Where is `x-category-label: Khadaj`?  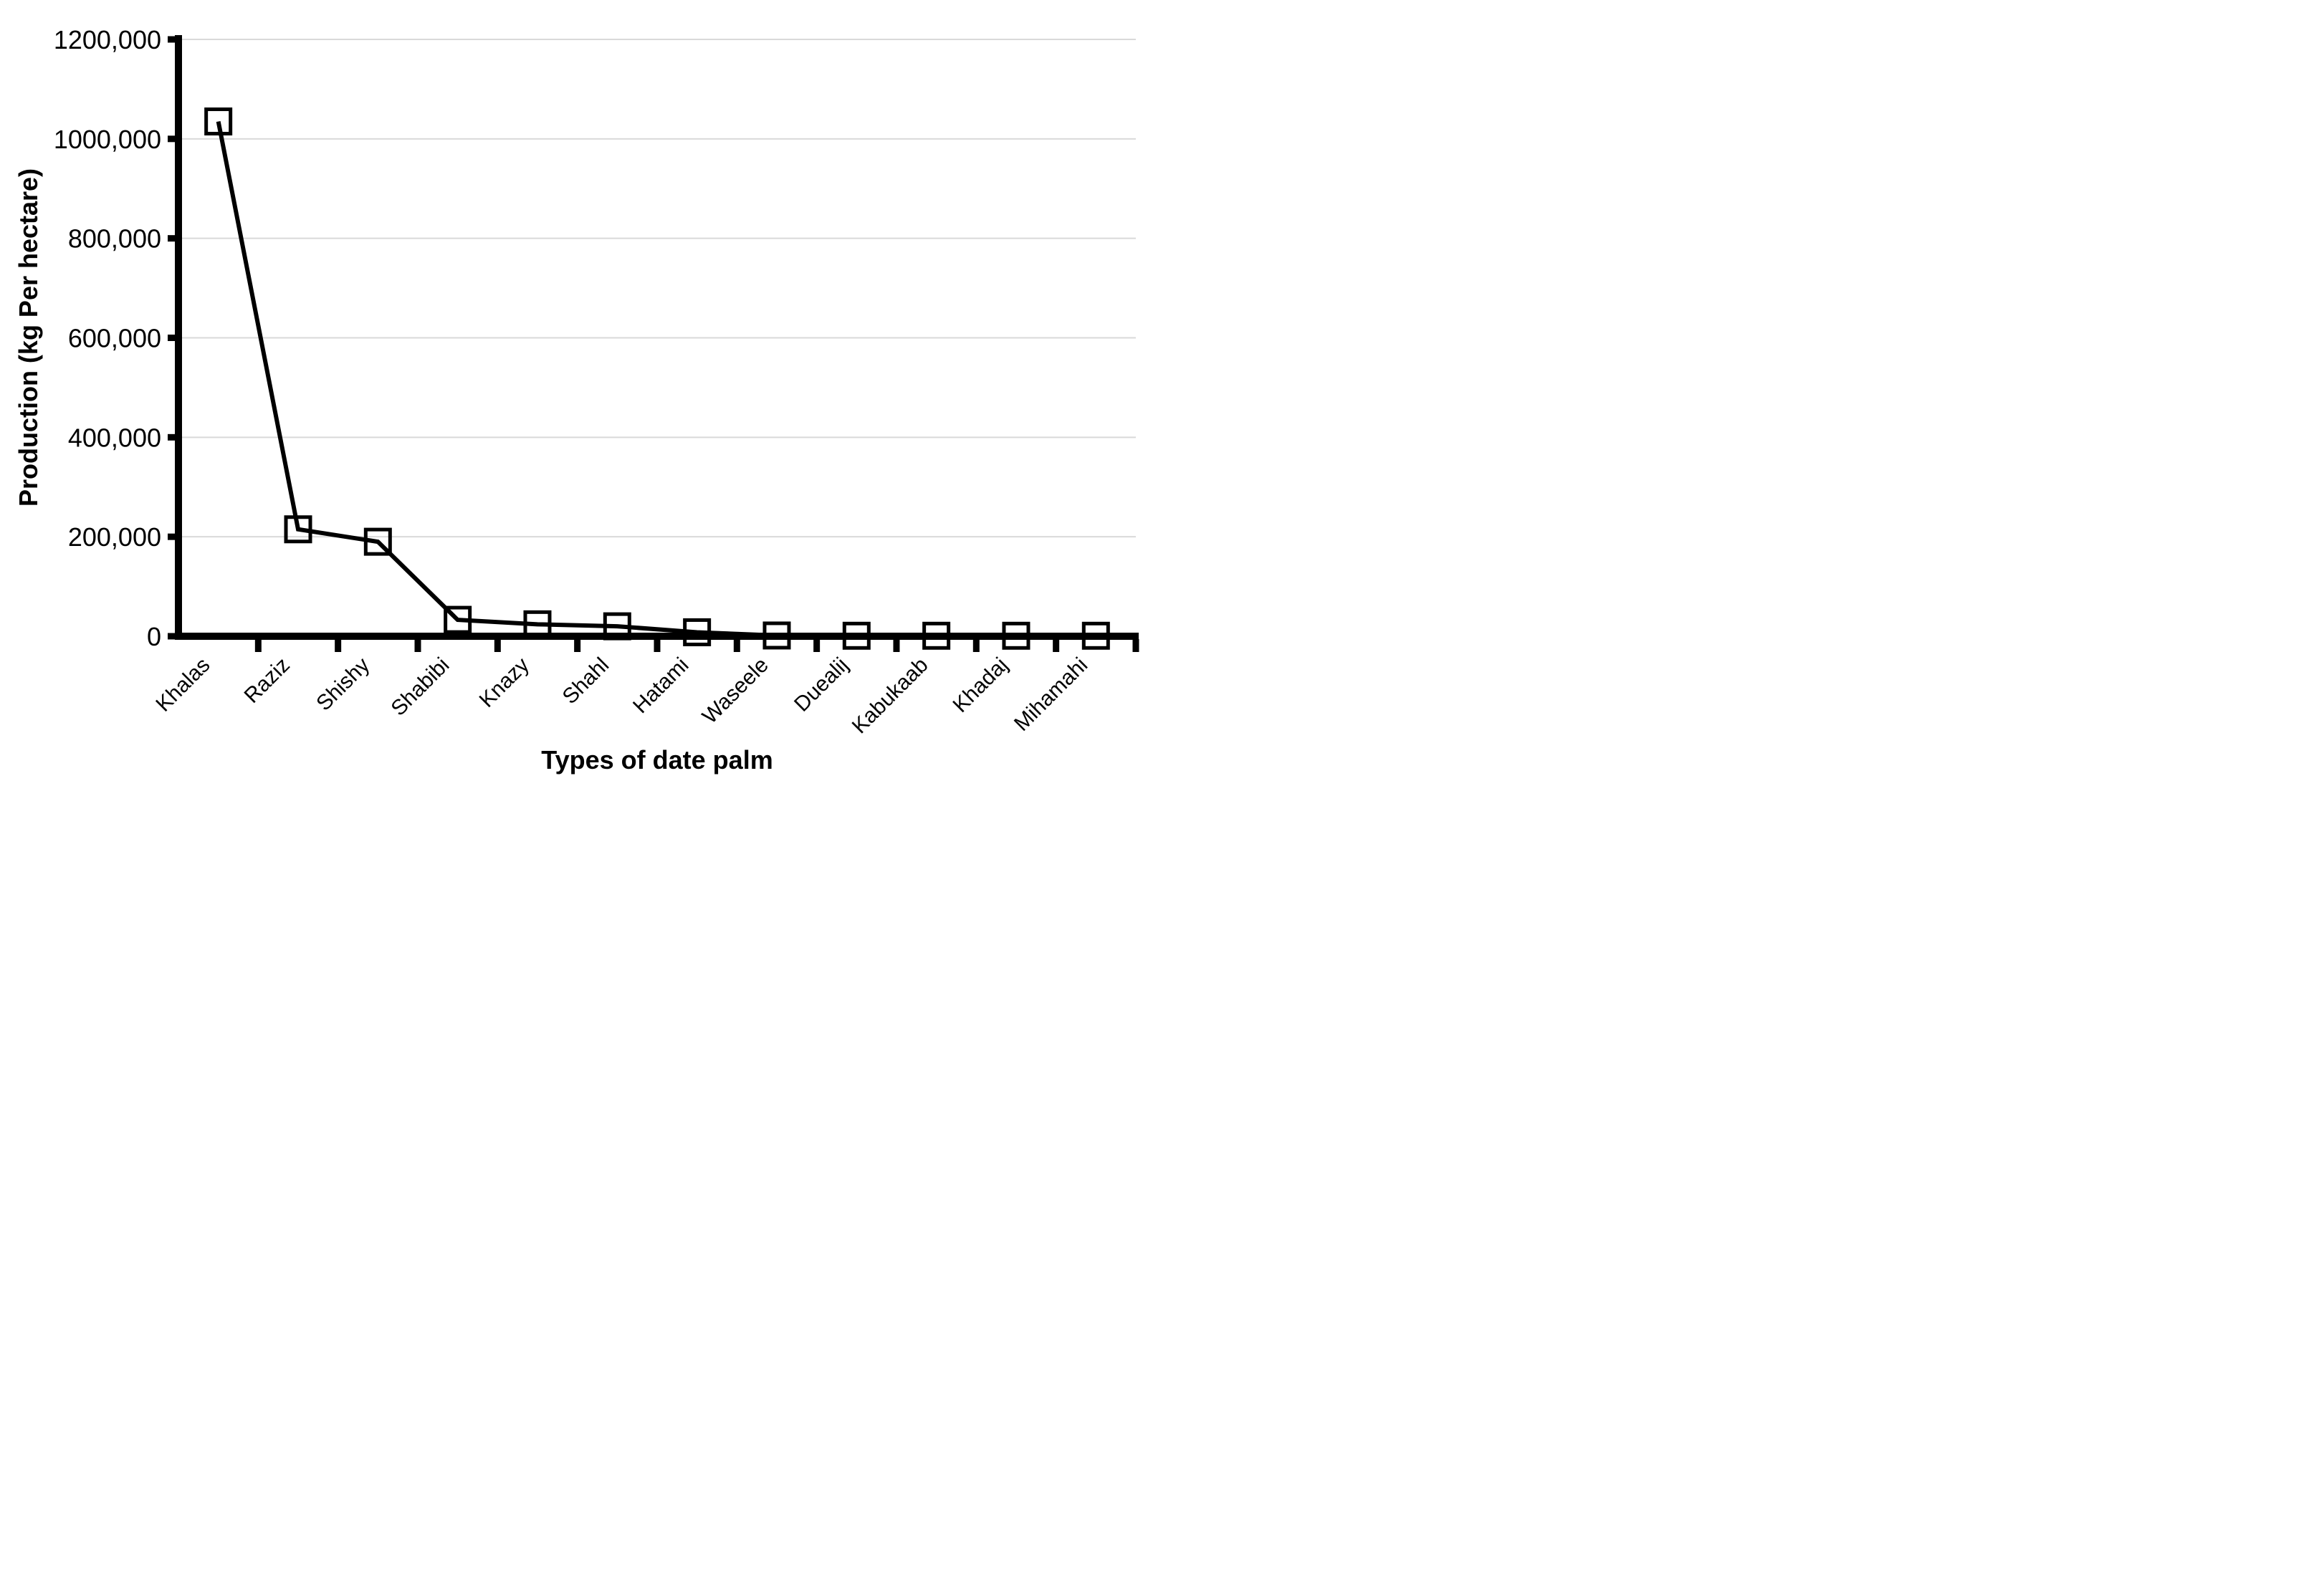
x-category-label: Khadaj is located at coordinates (981, 685).